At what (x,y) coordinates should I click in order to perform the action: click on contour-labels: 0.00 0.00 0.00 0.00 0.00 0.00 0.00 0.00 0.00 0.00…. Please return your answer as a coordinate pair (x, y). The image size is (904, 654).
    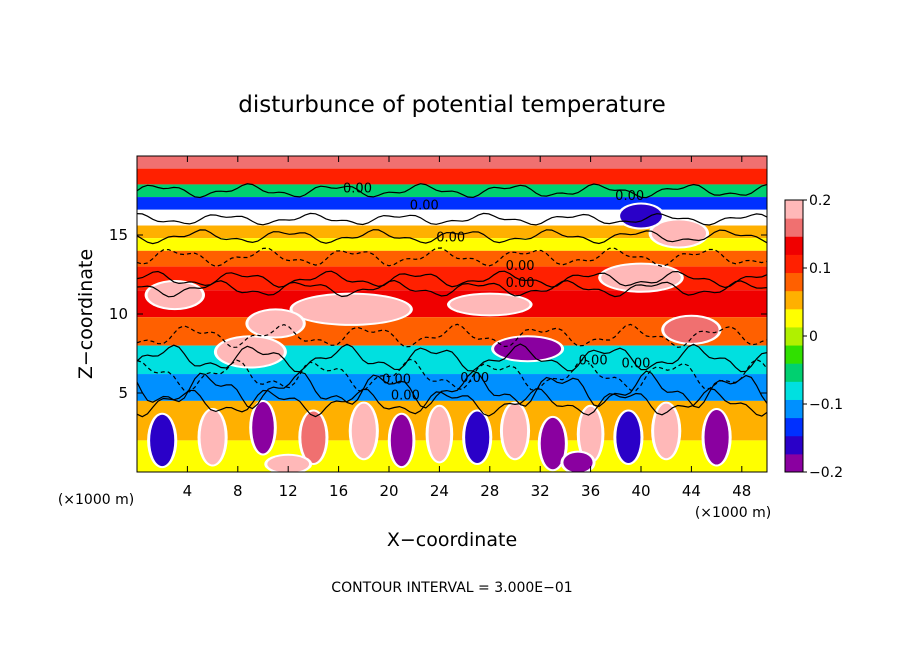
    Looking at the image, I should click on (496, 292).